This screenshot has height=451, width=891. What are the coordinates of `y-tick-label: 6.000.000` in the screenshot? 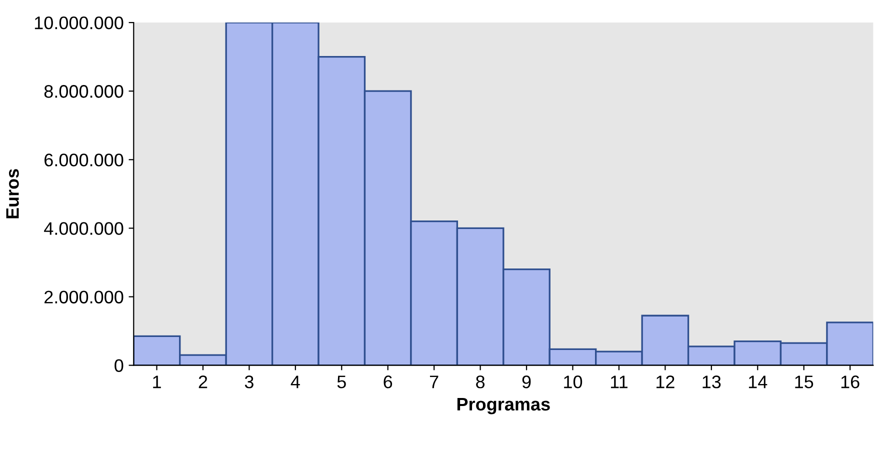 It's located at (84, 160).